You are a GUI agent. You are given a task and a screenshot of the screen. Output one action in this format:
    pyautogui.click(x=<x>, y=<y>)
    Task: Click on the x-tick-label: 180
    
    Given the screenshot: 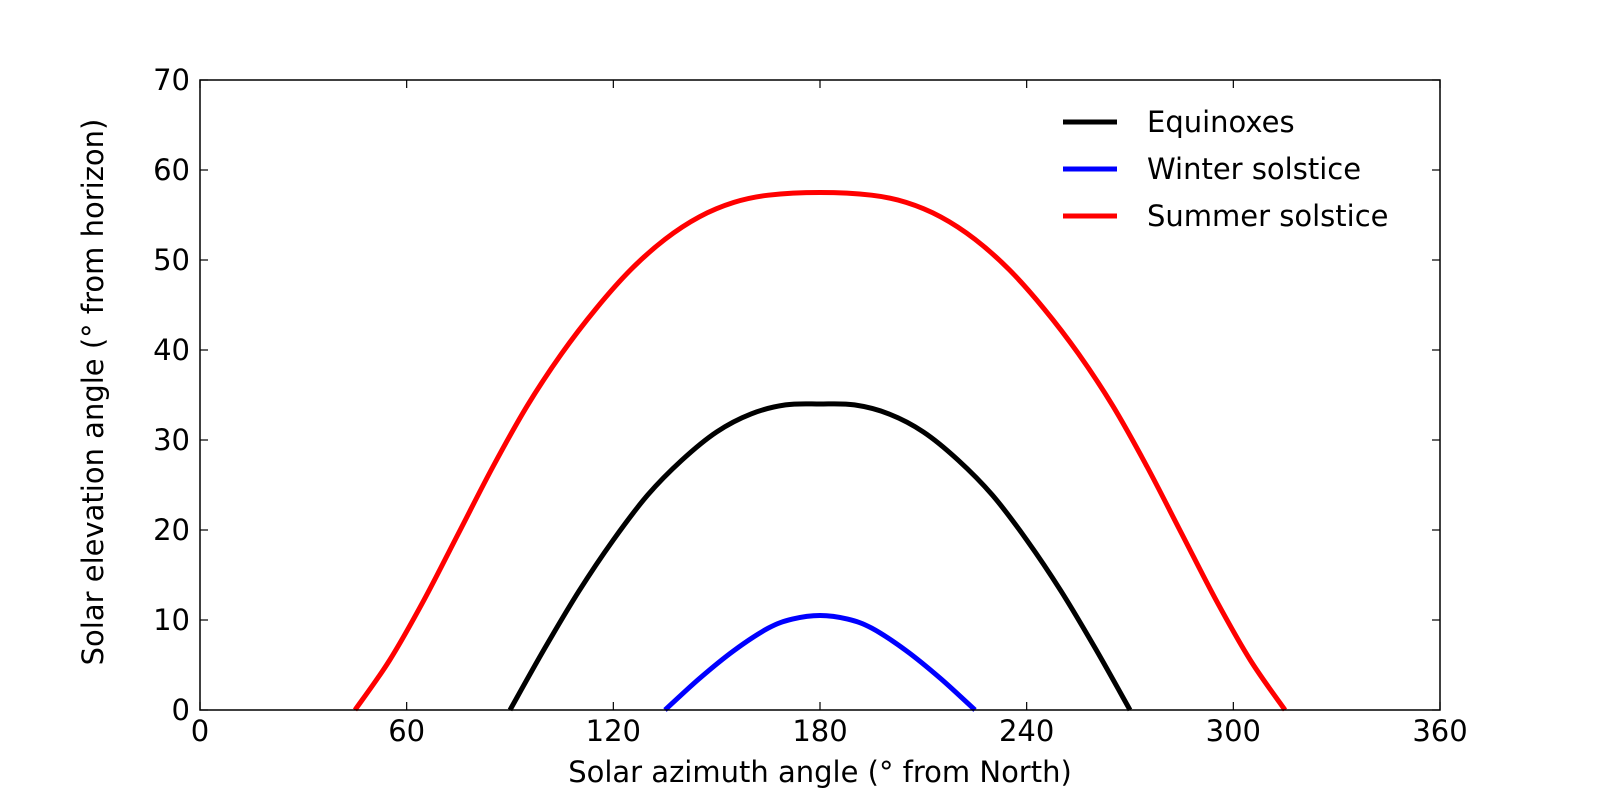 What is the action you would take?
    pyautogui.click(x=819, y=731)
    